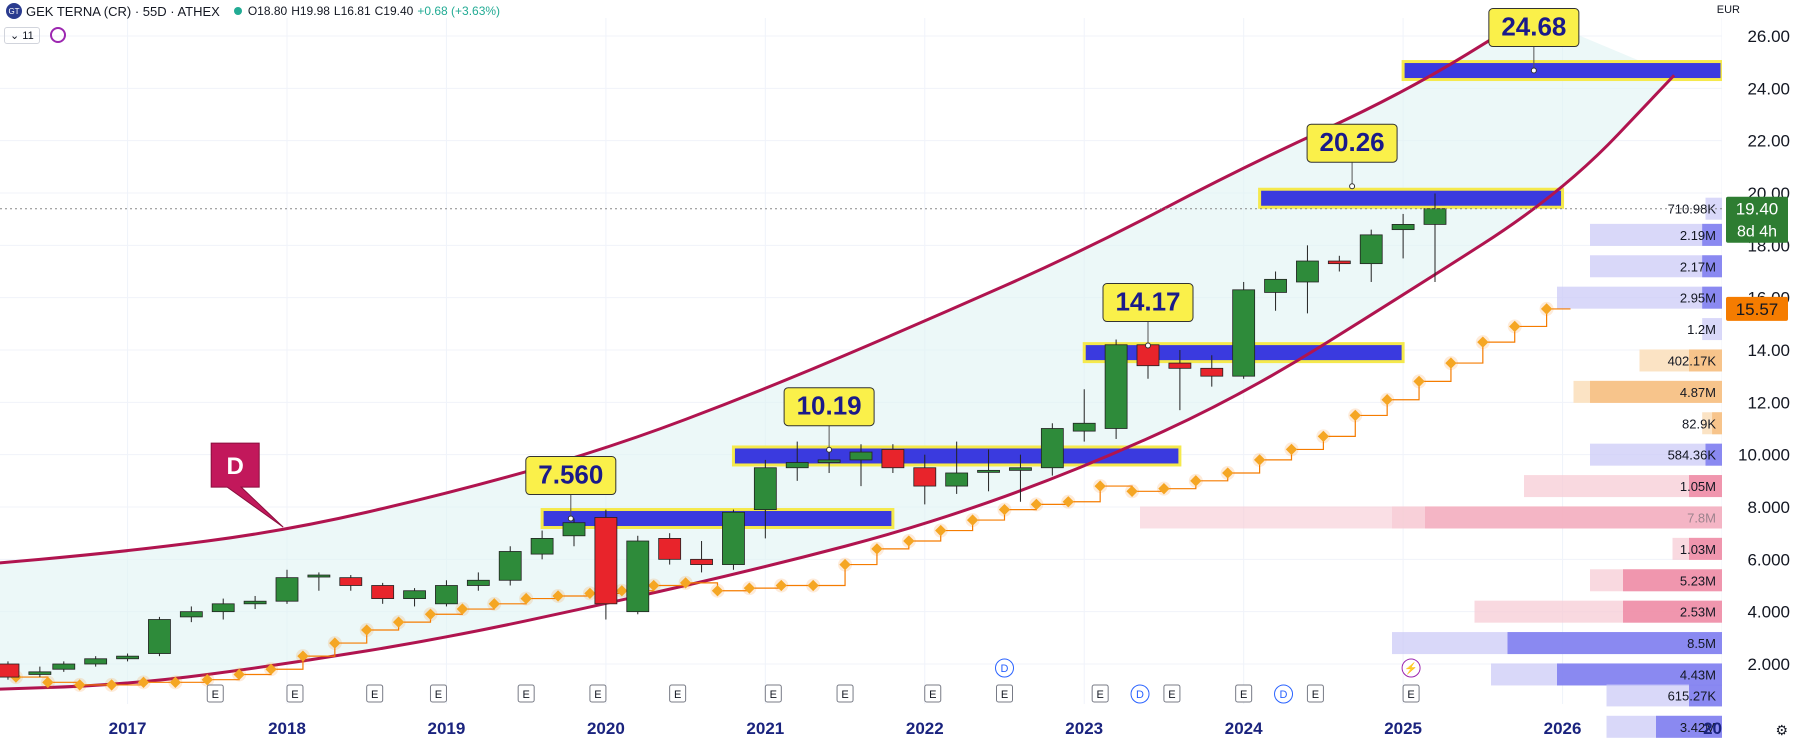 Image resolution: width=1802 pixels, height=744 pixels. Describe the element at coordinates (22, 35) in the screenshot. I see `indicators-toggle: ⌄ 11` at that location.